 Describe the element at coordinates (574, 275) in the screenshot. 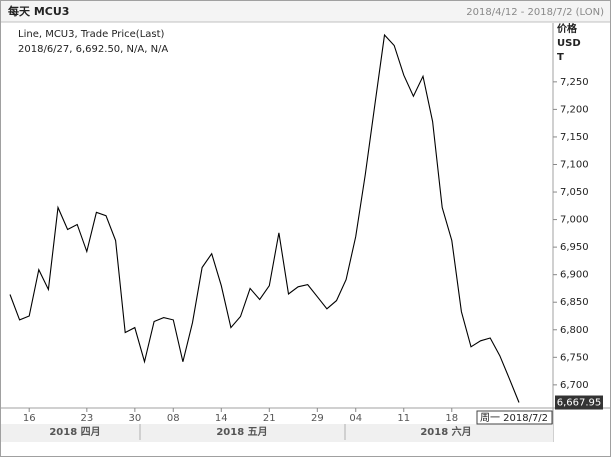

I see `y-tick-label: 6,900` at that location.